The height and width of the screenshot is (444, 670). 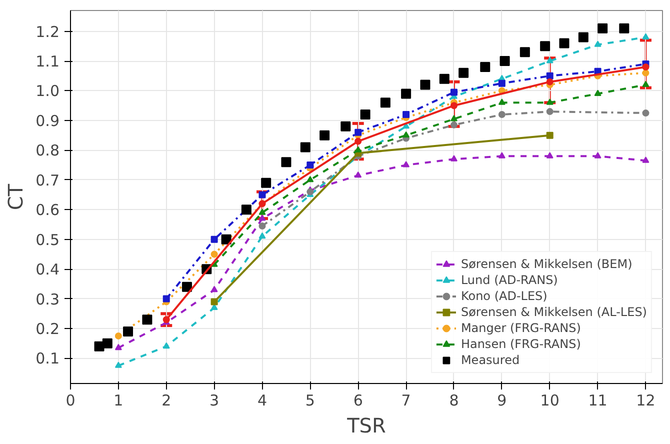 What do you see at coordinates (550, 401) in the screenshot?
I see `x-tick-label: 10` at bounding box center [550, 401].